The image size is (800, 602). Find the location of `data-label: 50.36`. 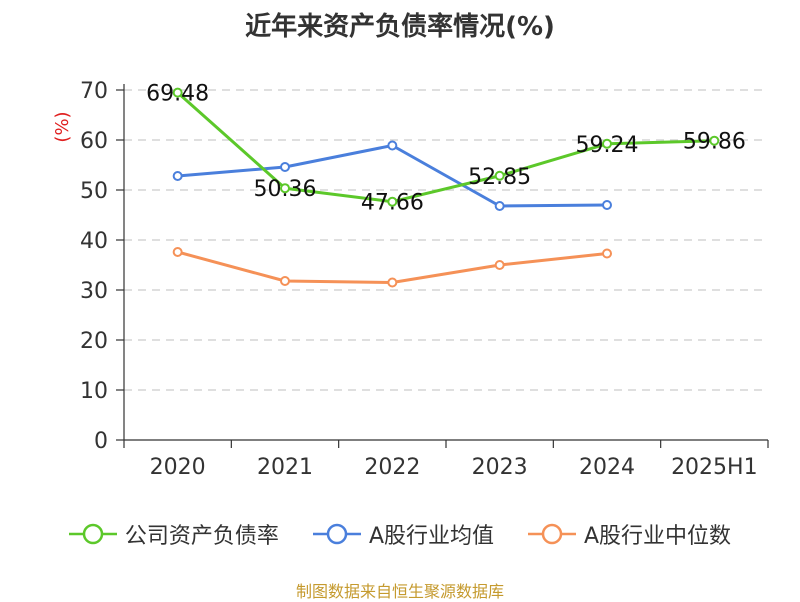

data-label: 50.36 is located at coordinates (285, 189).